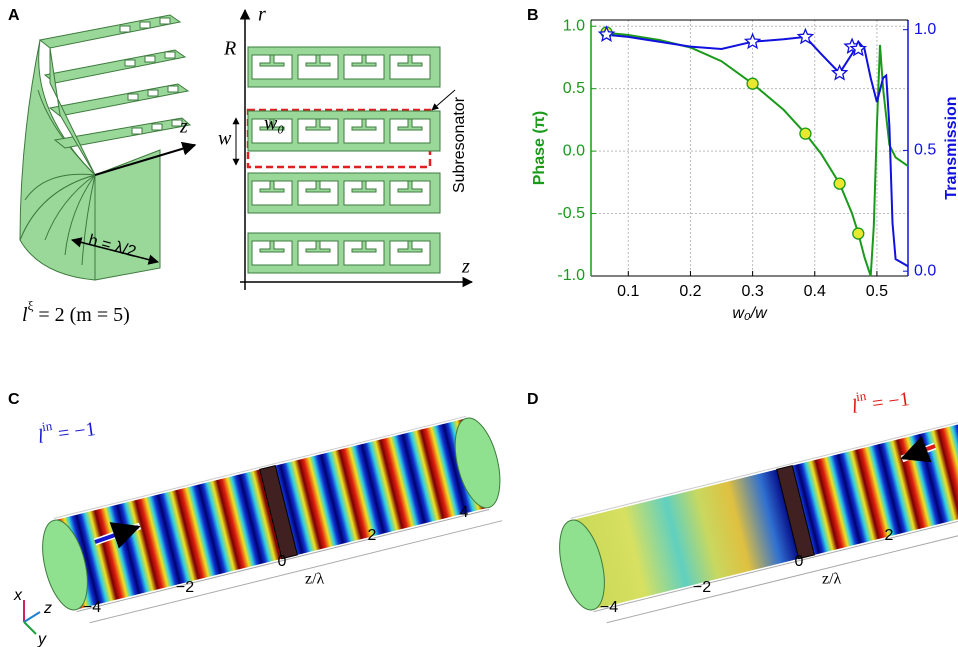 This screenshot has height=647, width=958. Describe the element at coordinates (752, 291) in the screenshot. I see `x-tick-label: 0.3` at that location.